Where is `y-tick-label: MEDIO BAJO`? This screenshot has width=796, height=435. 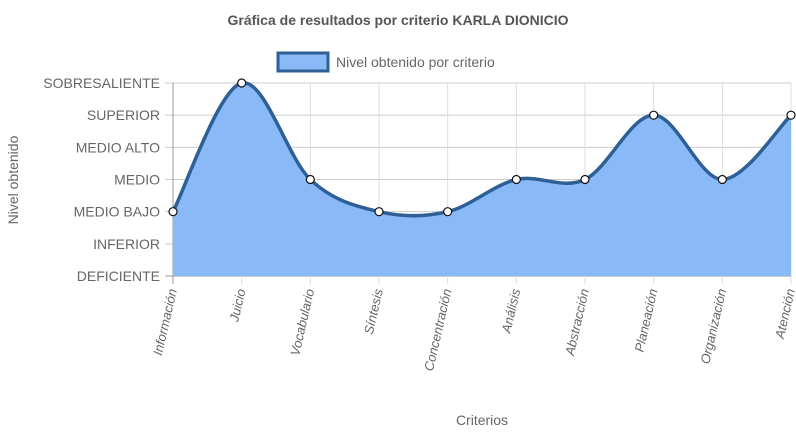
y-tick-label: MEDIO BAJO is located at coordinates (117, 212).